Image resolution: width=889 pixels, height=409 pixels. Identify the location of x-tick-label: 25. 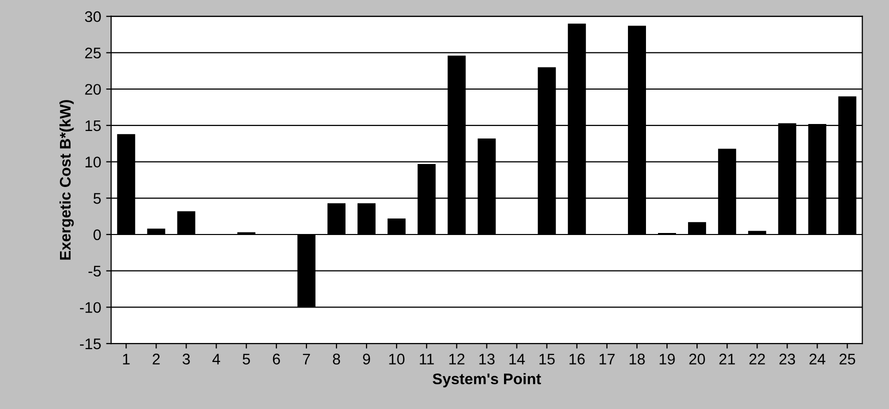
(848, 359).